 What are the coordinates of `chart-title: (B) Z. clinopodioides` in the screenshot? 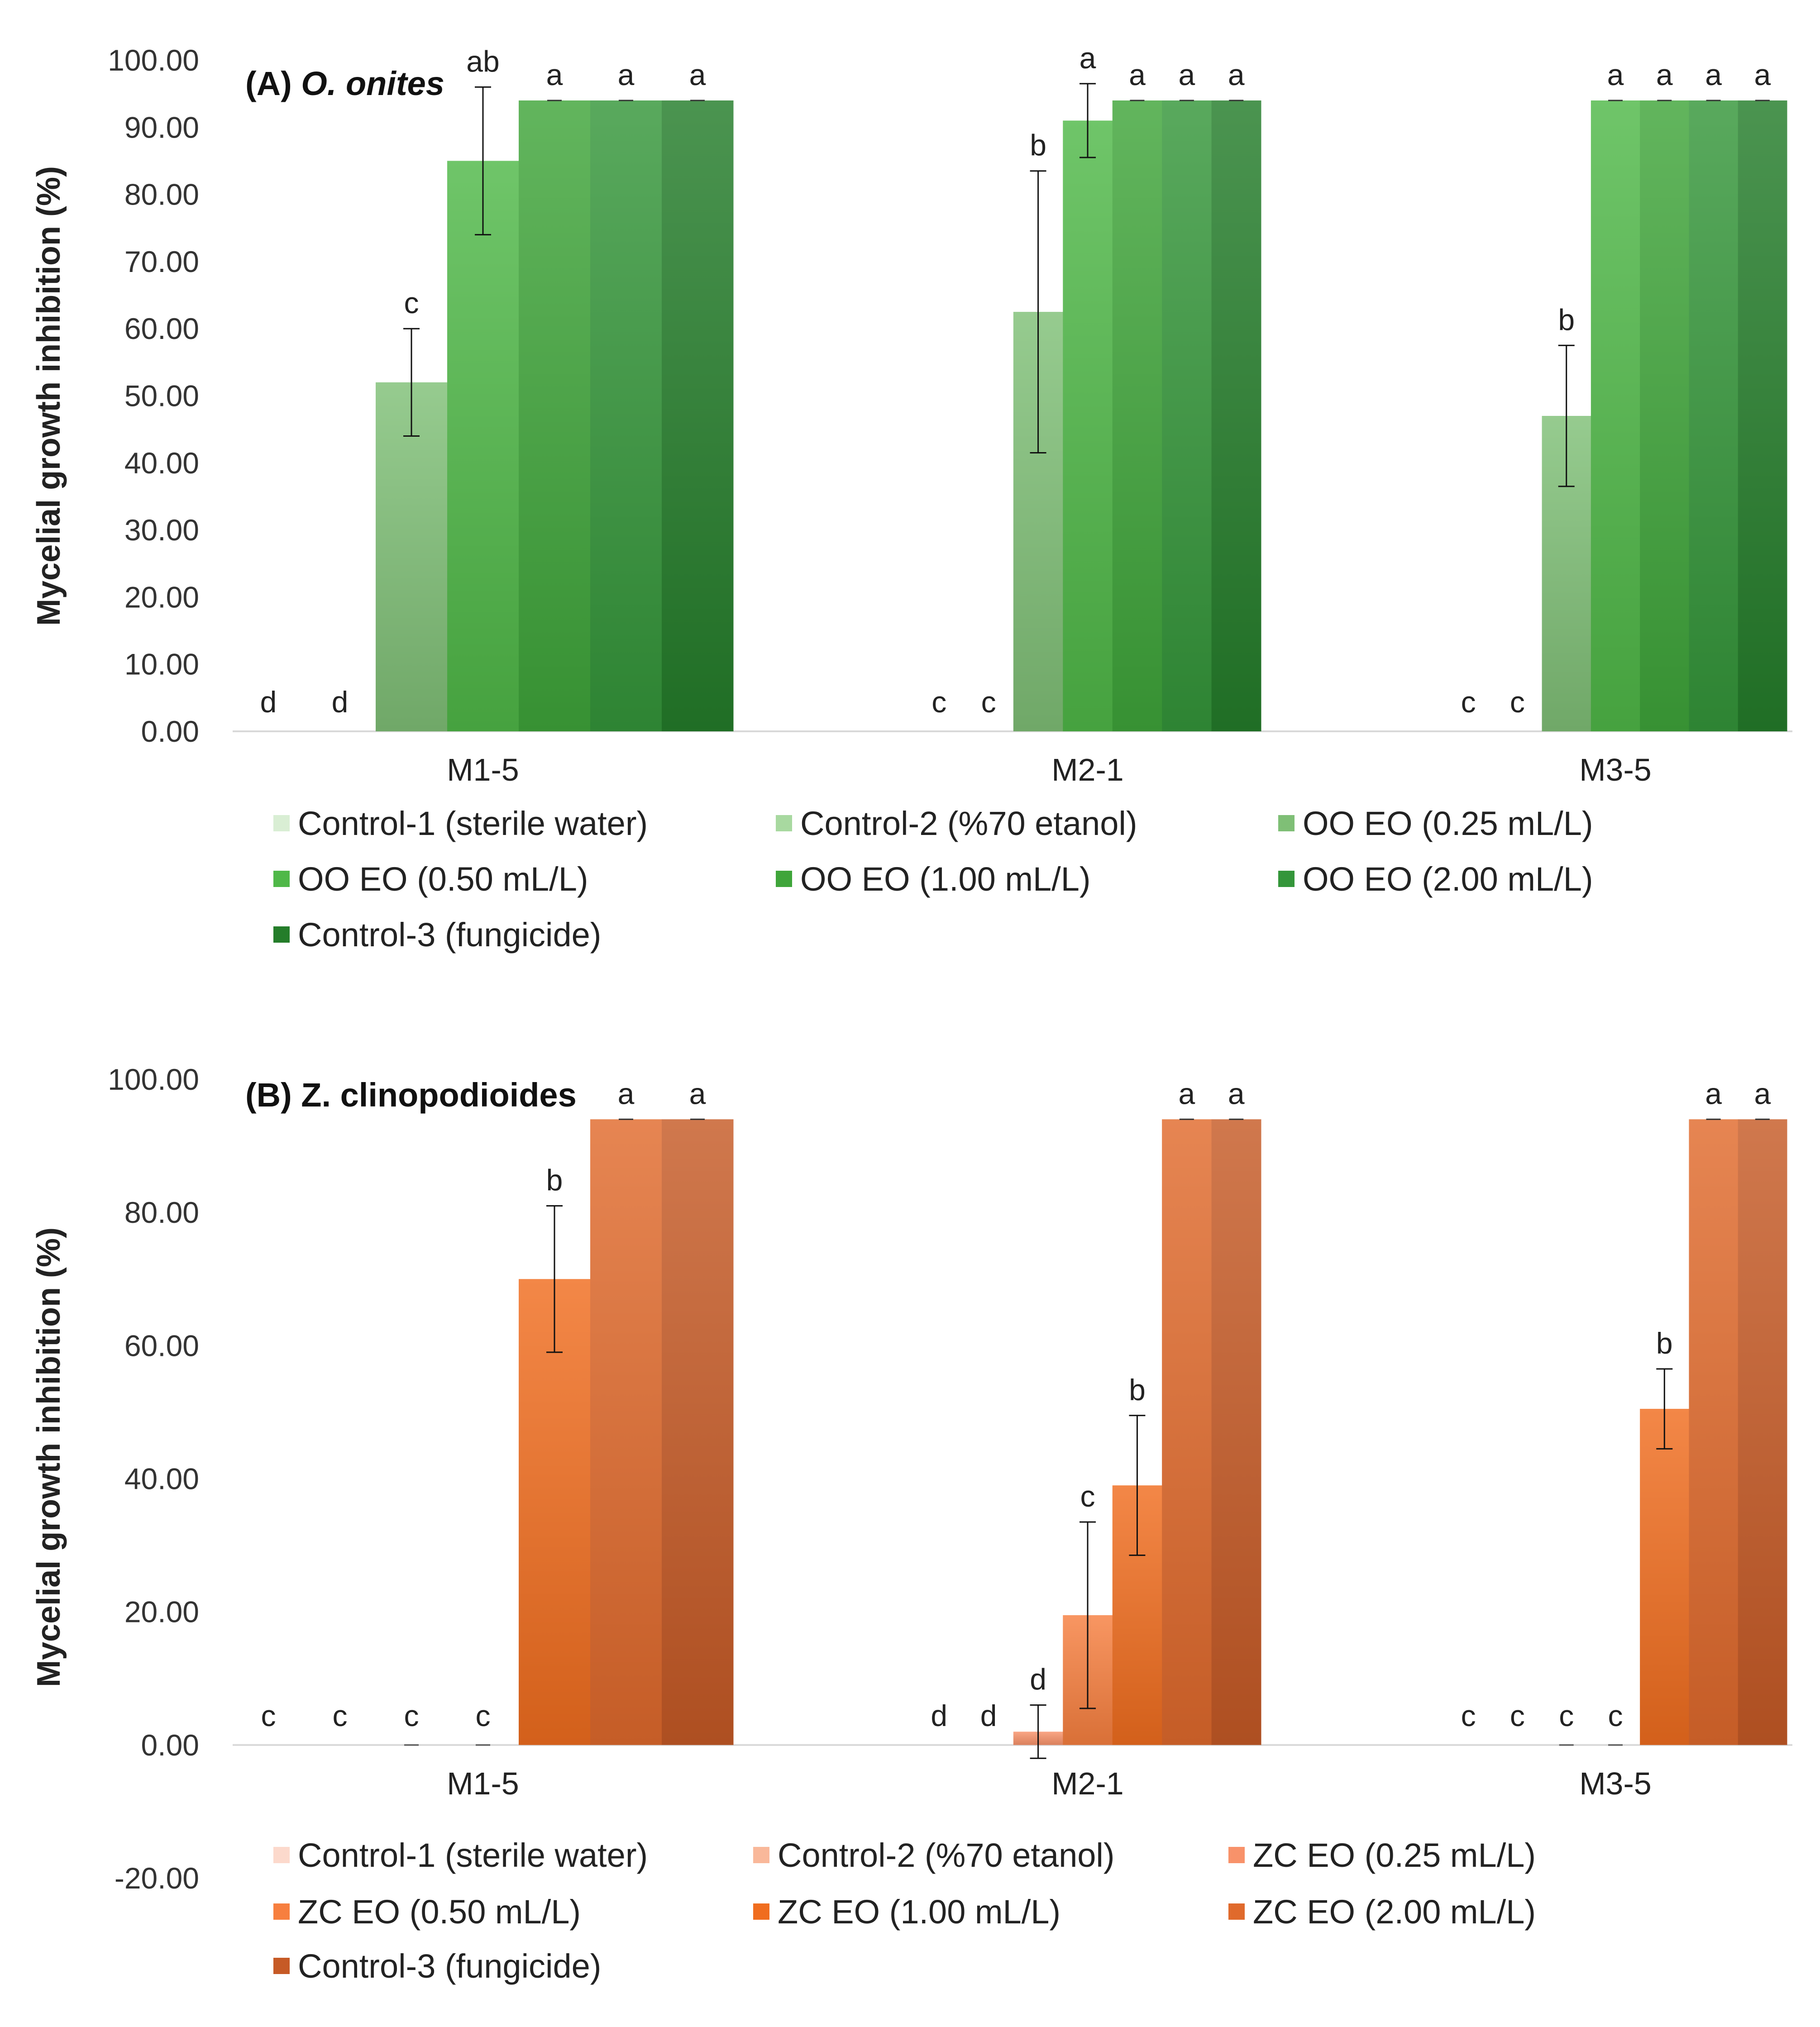 It's located at (411, 1095).